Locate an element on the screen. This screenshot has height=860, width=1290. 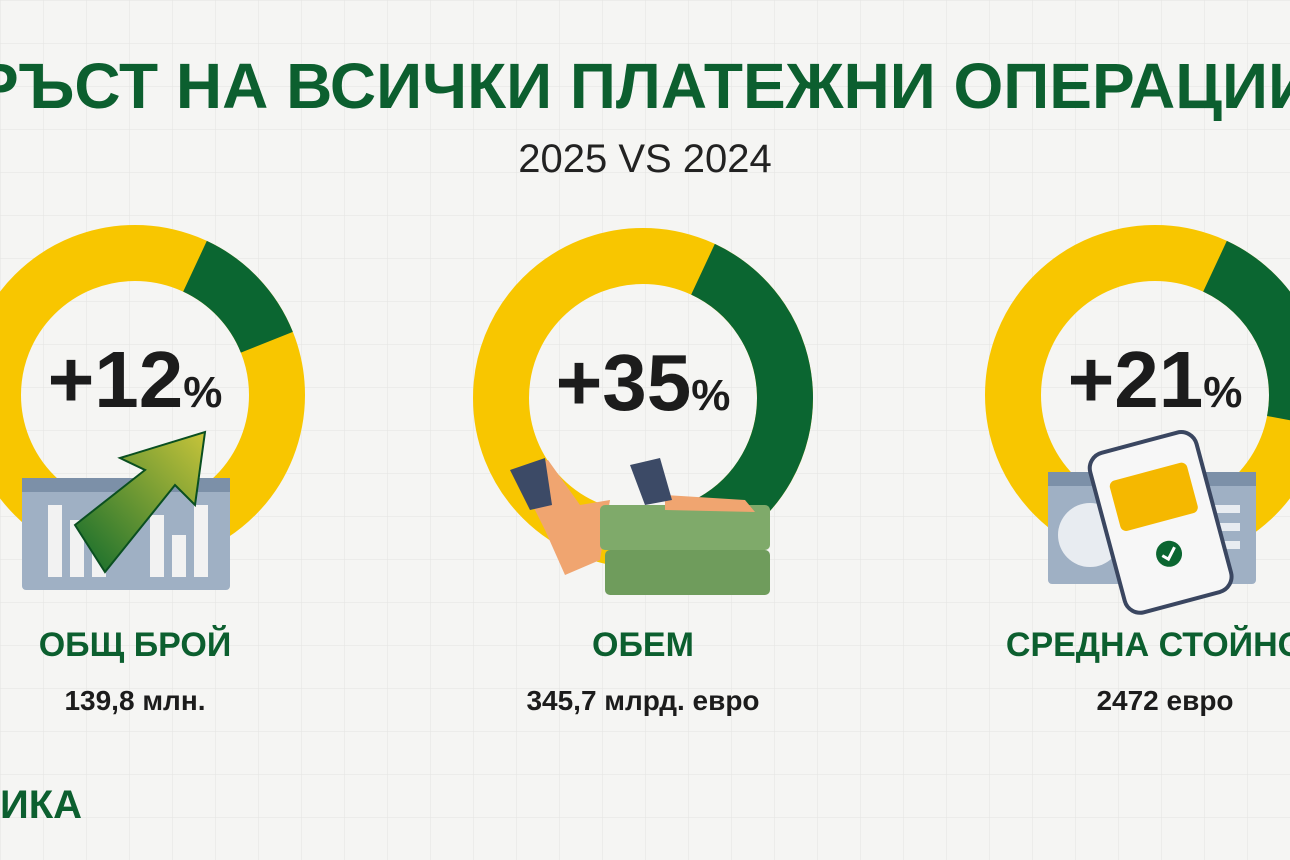
title: РЪСТ НА ВСИЧКИ ПЛАТЕЖНИ ОПЕРАЦИИ is located at coordinates (645, 86).